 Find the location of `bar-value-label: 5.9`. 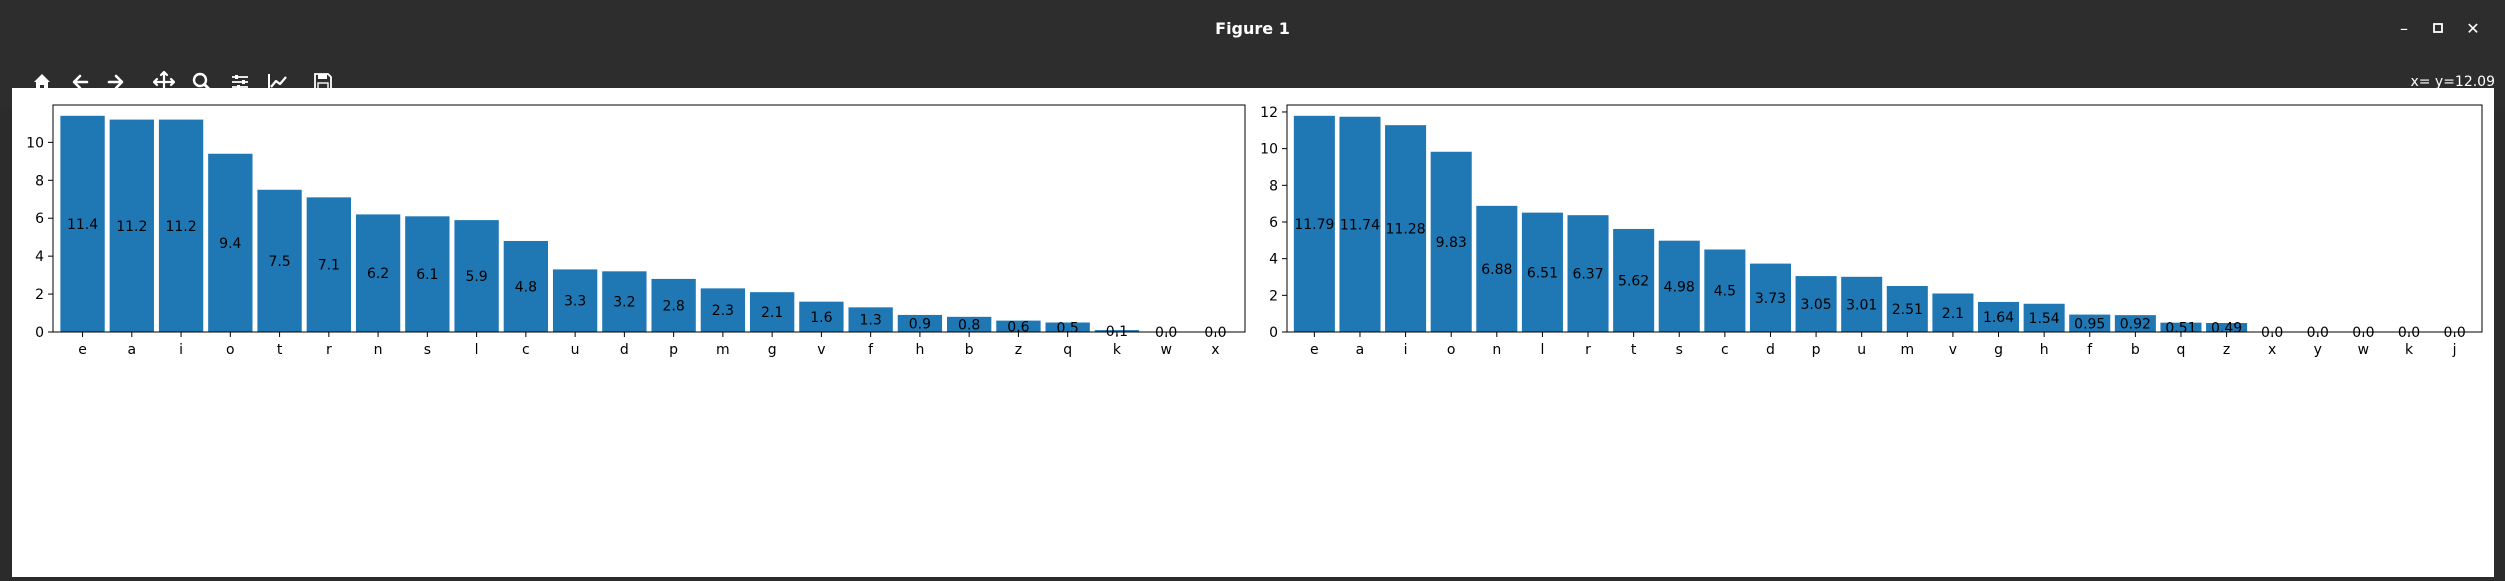

bar-value-label: 5.9 is located at coordinates (476, 277).